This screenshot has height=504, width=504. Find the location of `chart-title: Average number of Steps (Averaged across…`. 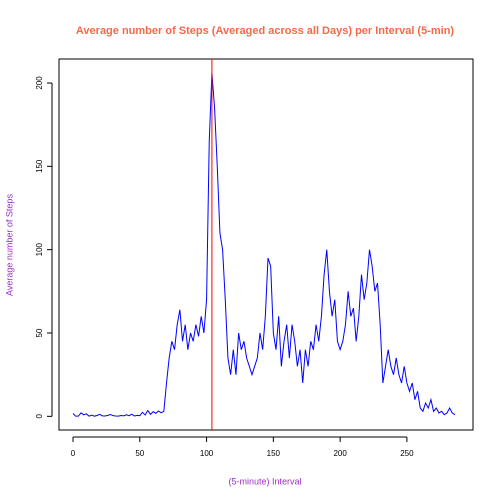

chart-title: Average number of Steps (Averaged across… is located at coordinates (265, 31).